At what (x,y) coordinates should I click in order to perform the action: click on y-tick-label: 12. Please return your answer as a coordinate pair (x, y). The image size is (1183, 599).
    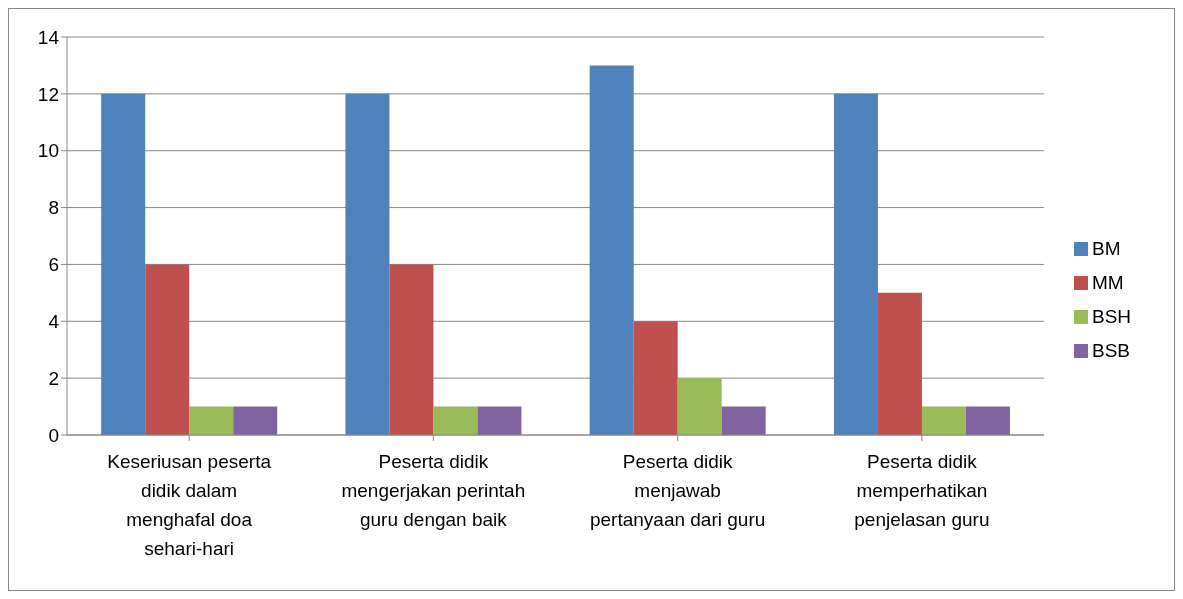
    Looking at the image, I should click on (48, 94).